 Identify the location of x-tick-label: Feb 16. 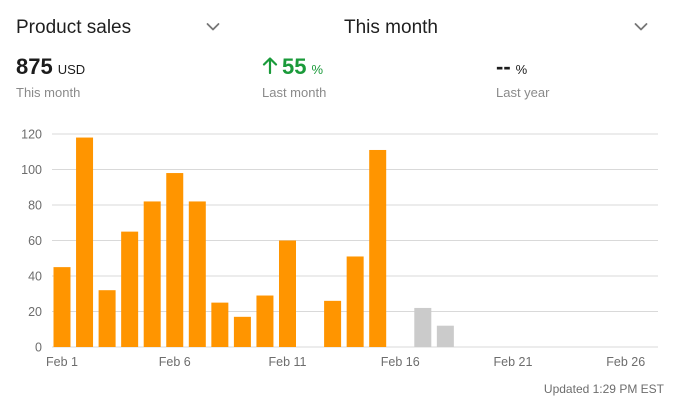
(400, 362).